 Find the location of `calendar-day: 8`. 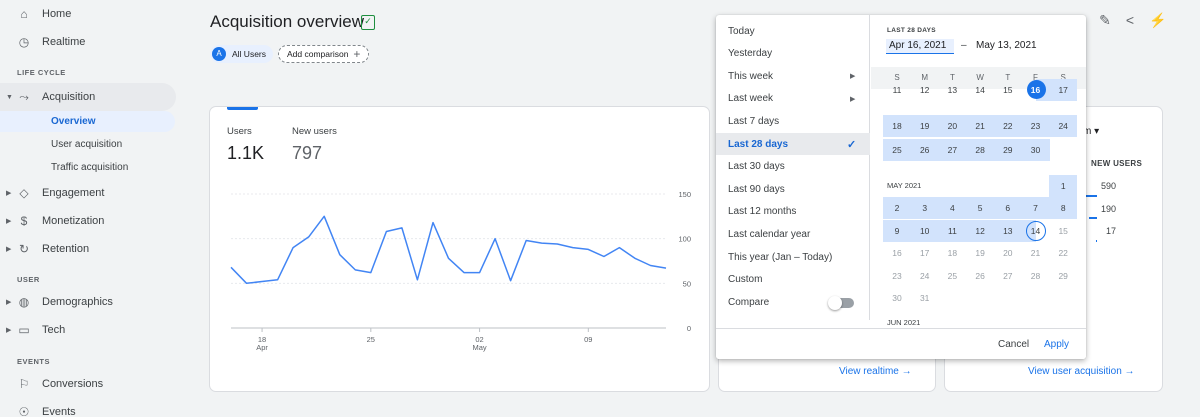

calendar-day: 8 is located at coordinates (1063, 208).